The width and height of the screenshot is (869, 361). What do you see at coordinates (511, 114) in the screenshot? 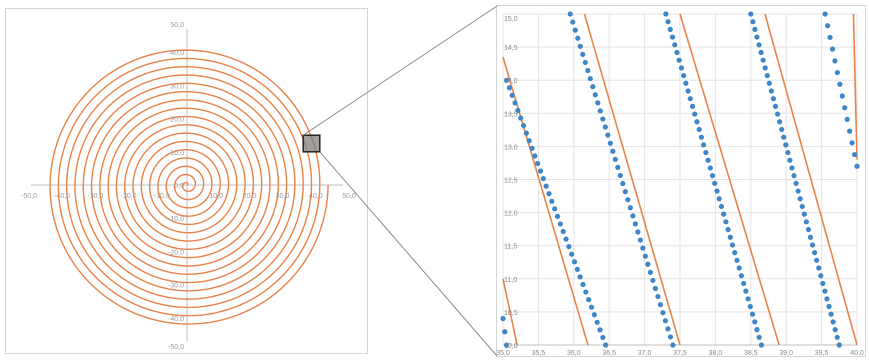
I see `y-tick-label: 13,5` at bounding box center [511, 114].